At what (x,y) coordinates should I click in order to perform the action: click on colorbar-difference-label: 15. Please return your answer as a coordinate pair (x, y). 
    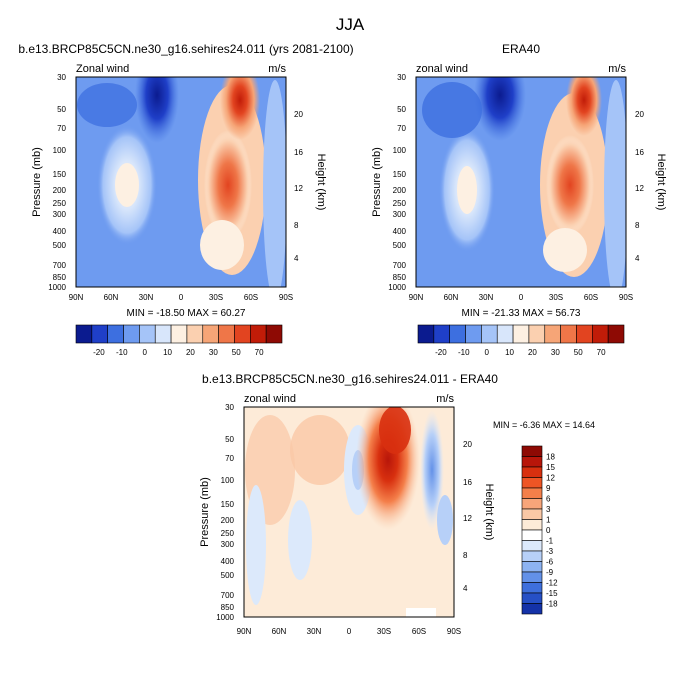
    Looking at the image, I should click on (550, 467).